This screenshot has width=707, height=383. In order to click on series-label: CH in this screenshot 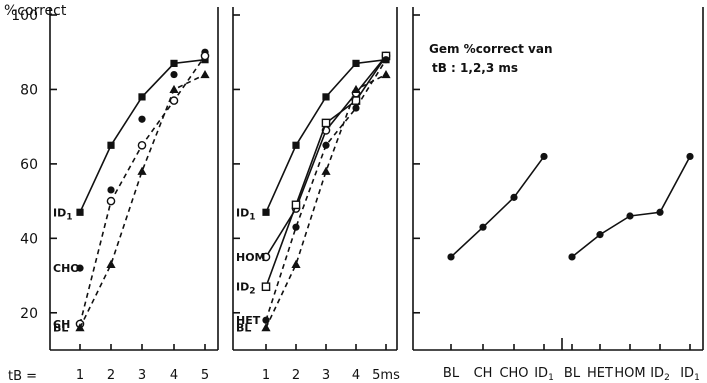, I will do `click(61, 324)`.